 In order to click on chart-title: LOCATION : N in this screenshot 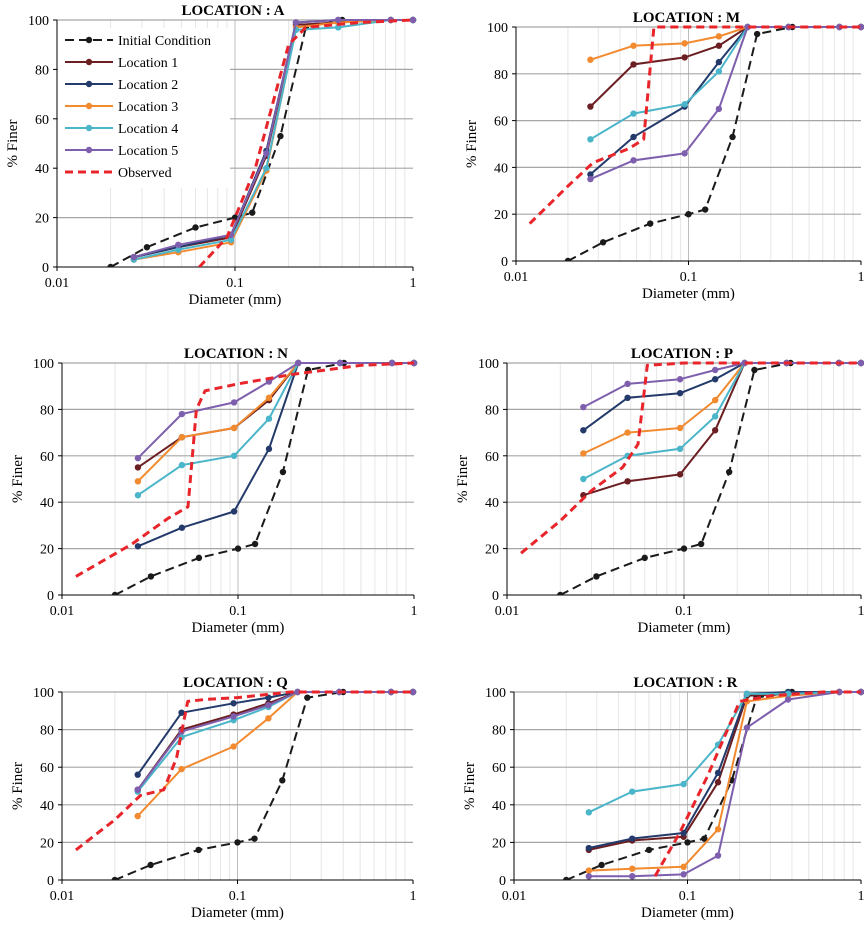, I will do `click(236, 354)`.